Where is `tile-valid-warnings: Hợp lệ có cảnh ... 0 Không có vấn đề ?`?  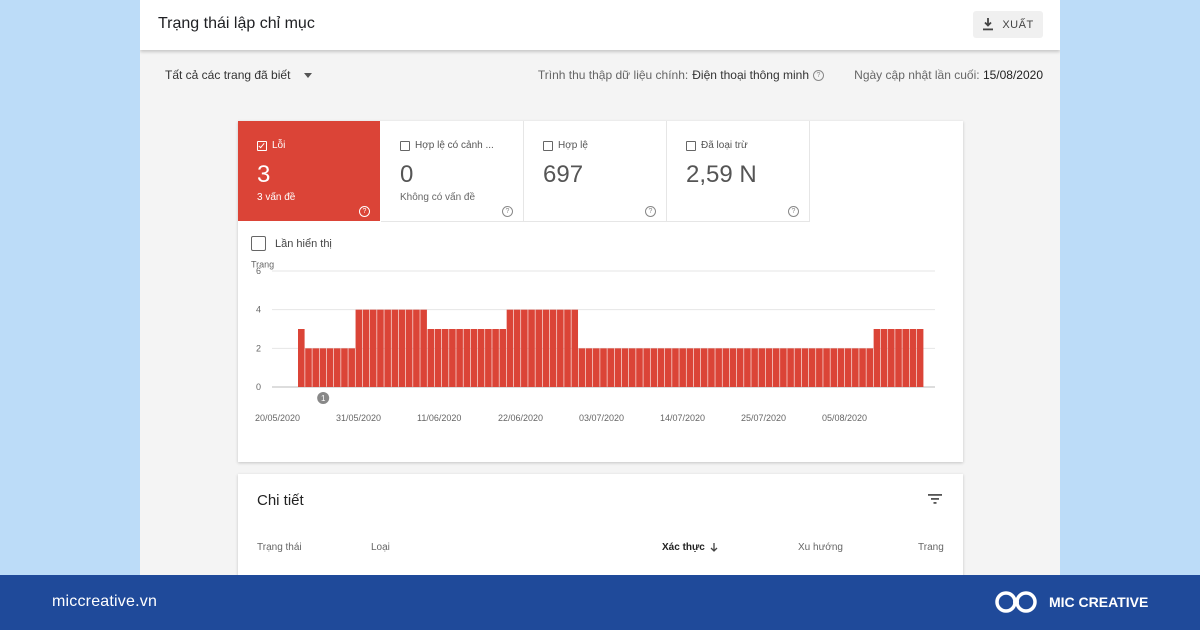 tile-valid-warnings: Hợp lệ có cảnh ... 0 Không có vấn đề ? is located at coordinates (452, 171).